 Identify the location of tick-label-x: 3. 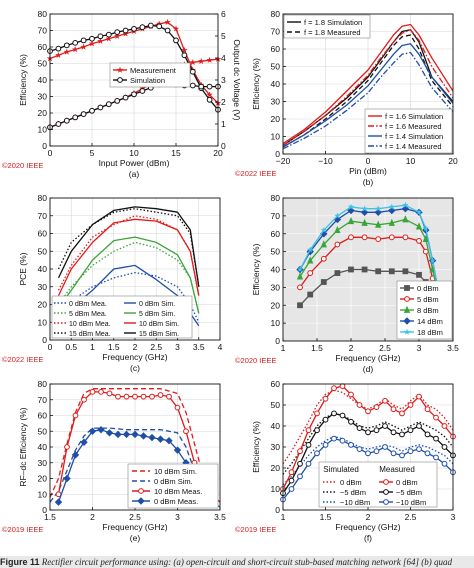
(419, 348).